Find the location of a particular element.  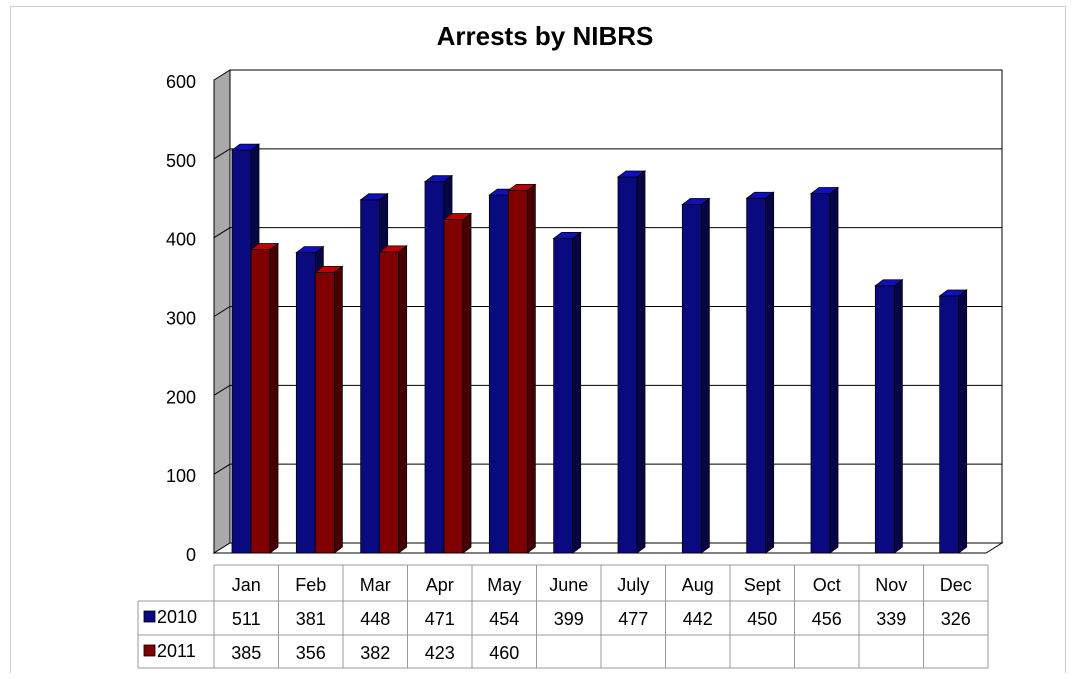

x-tick-label: Apr is located at coordinates (440, 585).